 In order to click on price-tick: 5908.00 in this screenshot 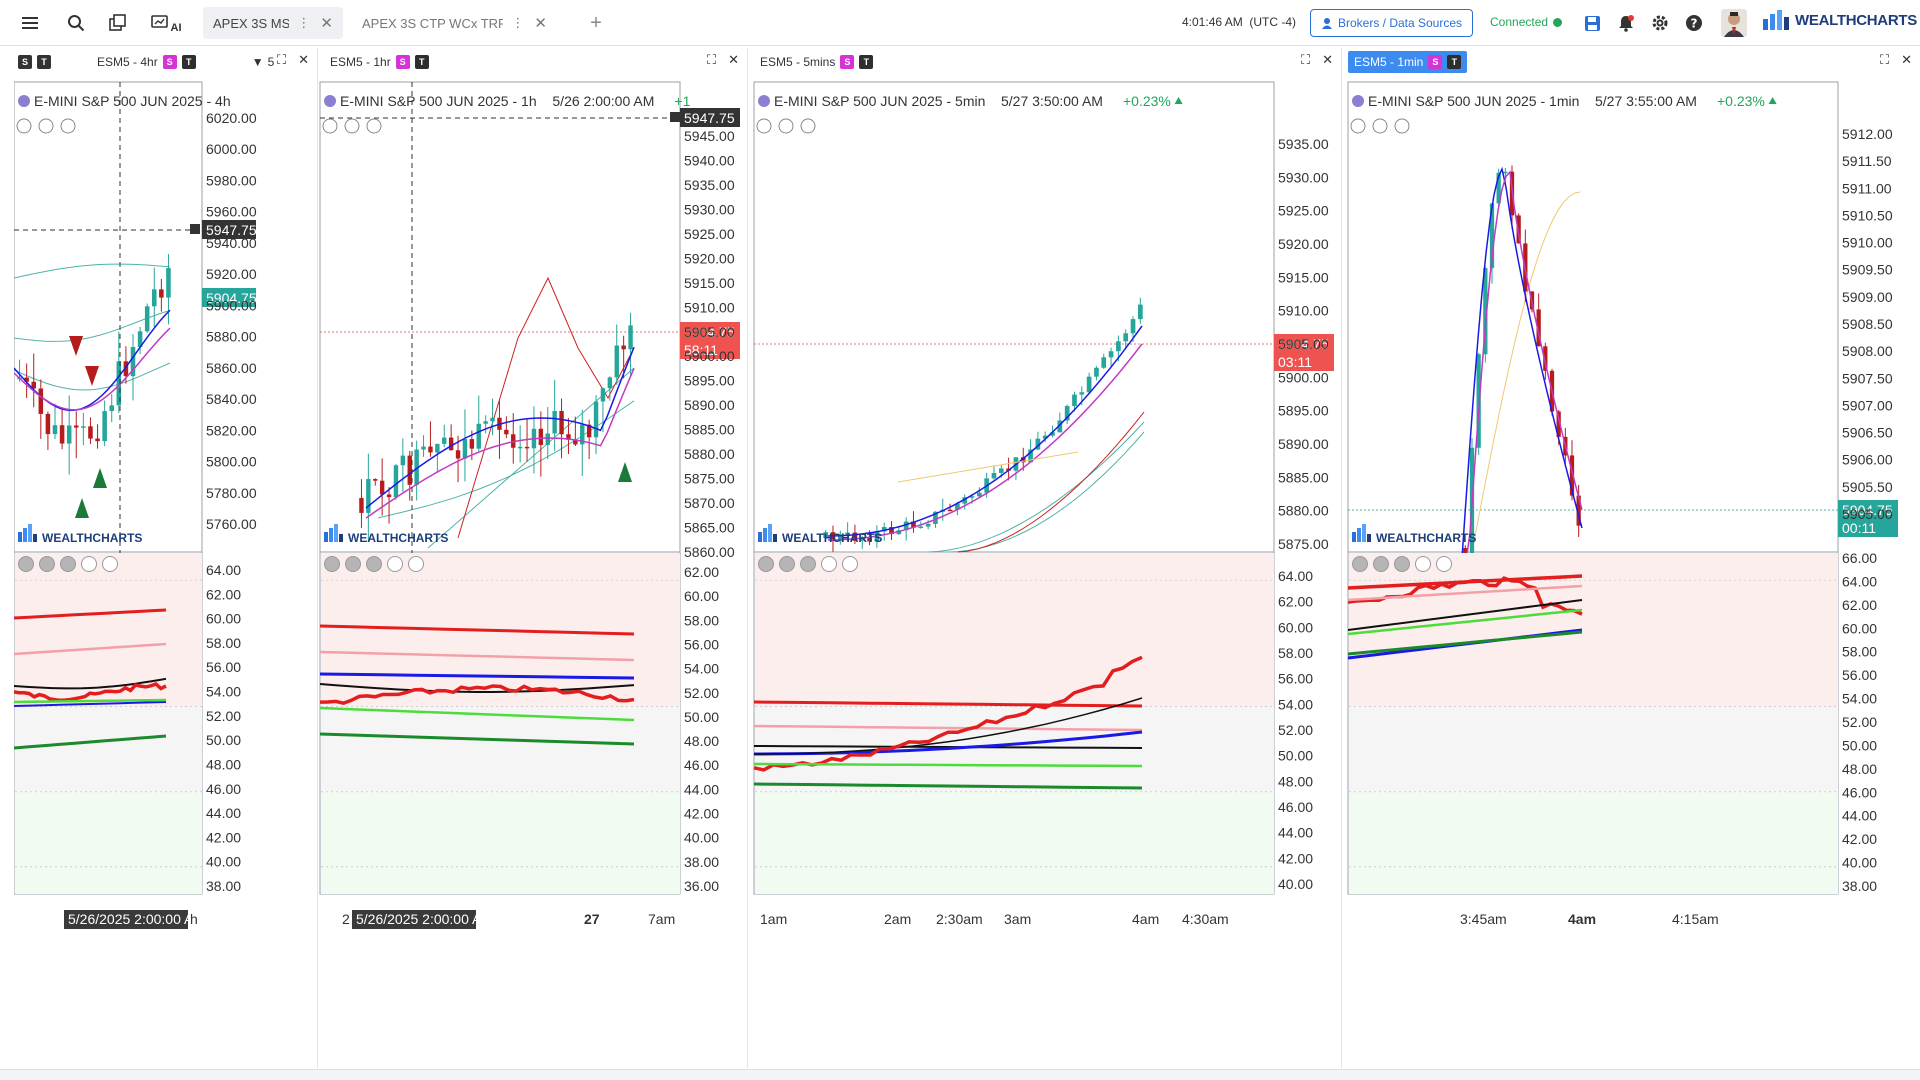, I will do `click(1867, 351)`.